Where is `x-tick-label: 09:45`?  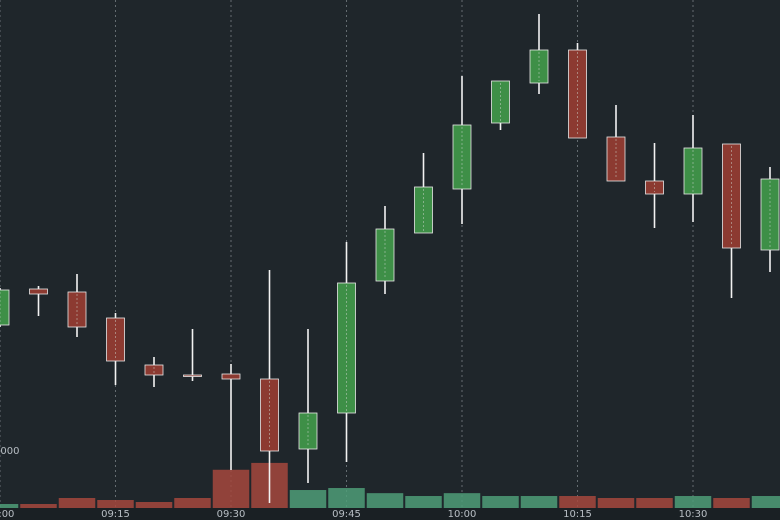
x-tick-label: 09:45 is located at coordinates (346, 514).